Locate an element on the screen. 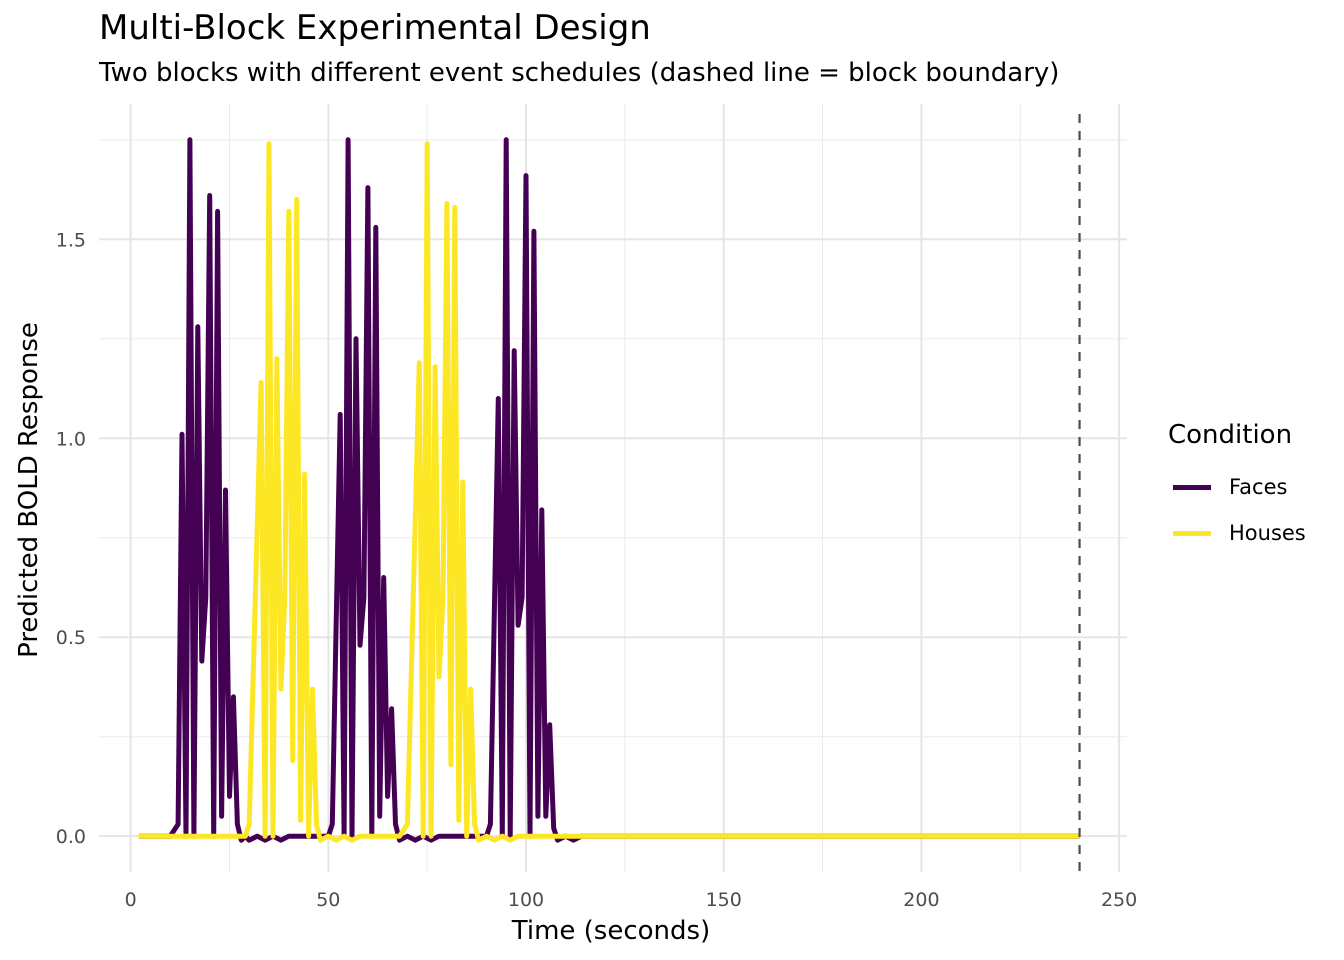  y-tick-label: 1.5 is located at coordinates (71, 240).